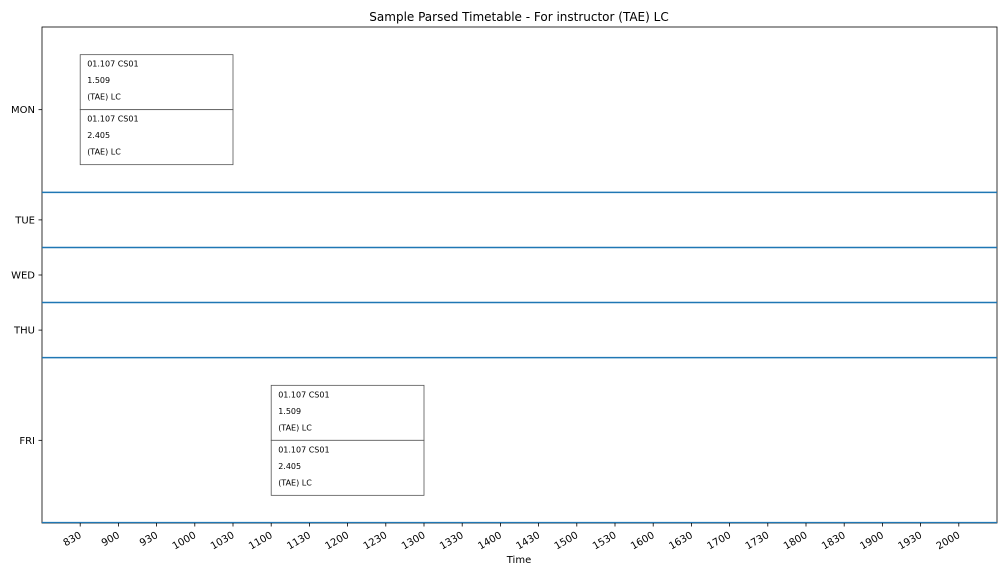  What do you see at coordinates (414, 541) in the screenshot?
I see `x-tick-label-1300: 1300` at bounding box center [414, 541].